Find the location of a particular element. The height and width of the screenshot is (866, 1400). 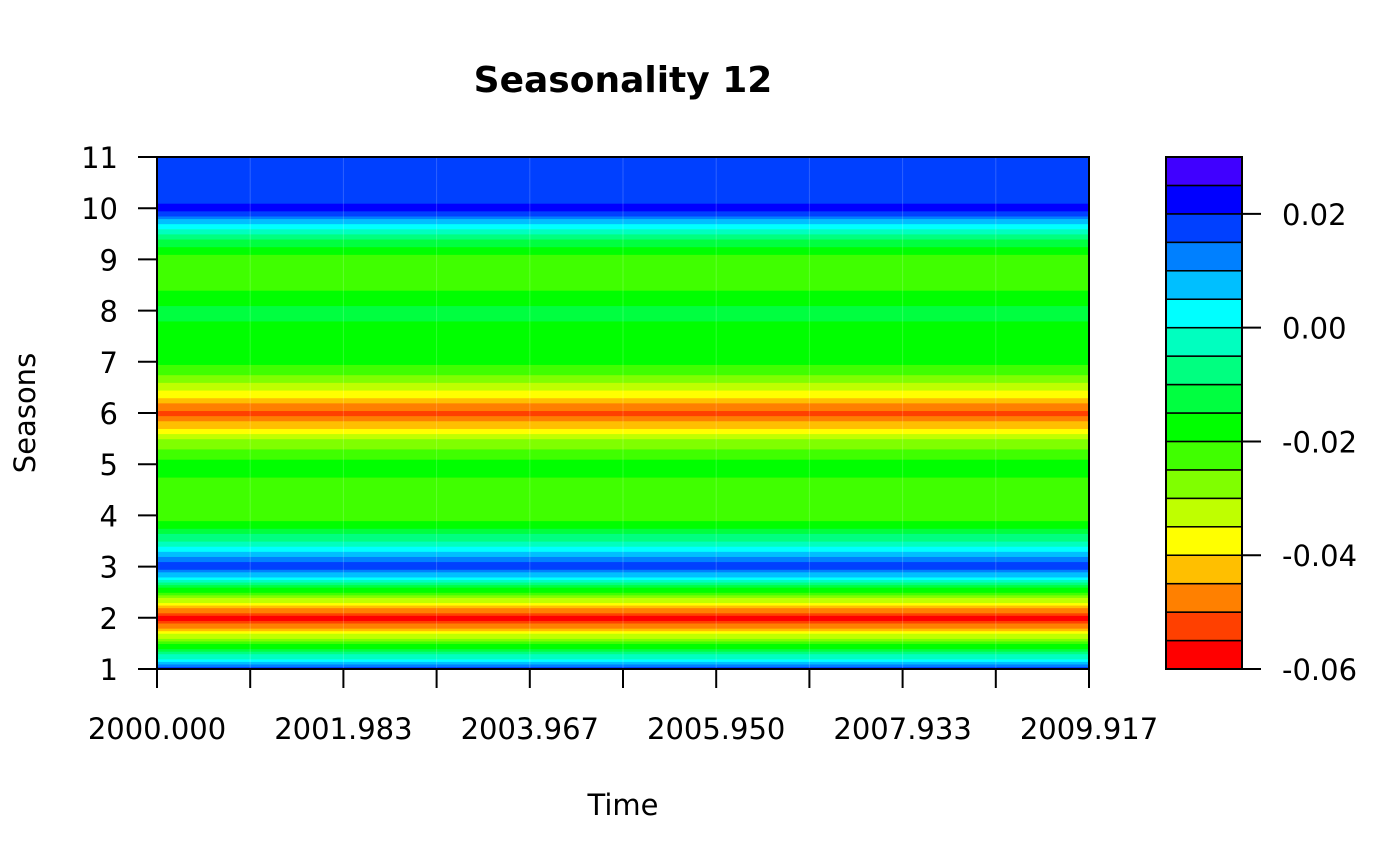

y-tick-label: 7 is located at coordinates (109, 363).